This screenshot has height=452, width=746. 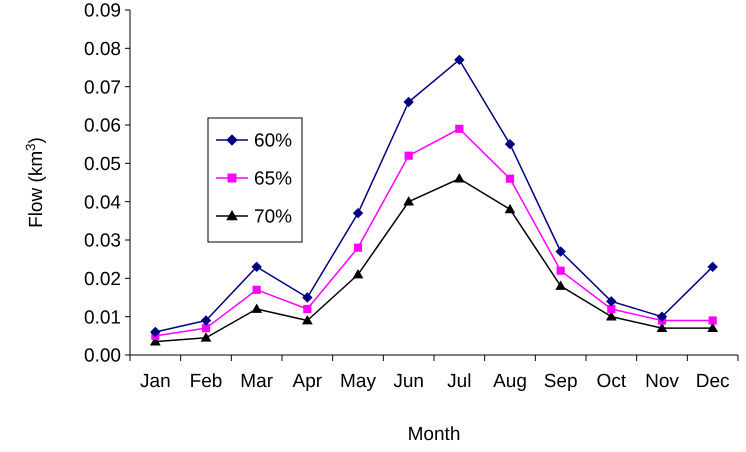 I want to click on legend-label: 65%, so click(x=273, y=179).